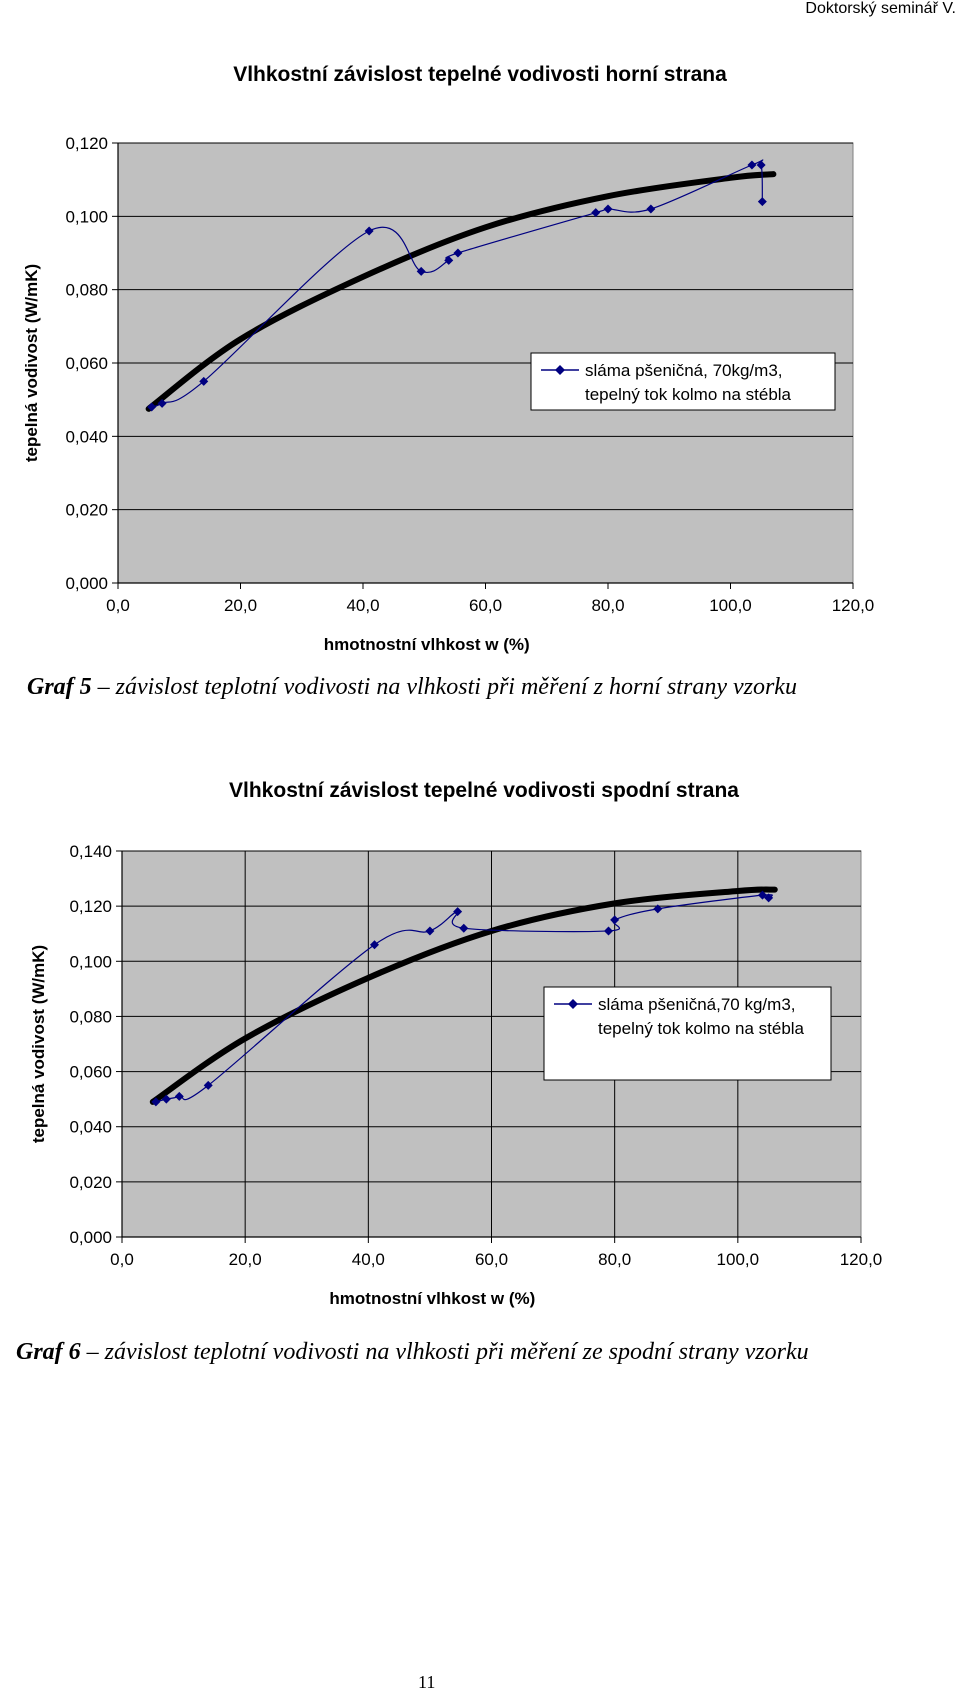 This screenshot has width=960, height=1693. I want to click on caption-label: Graf 5, so click(59, 687).